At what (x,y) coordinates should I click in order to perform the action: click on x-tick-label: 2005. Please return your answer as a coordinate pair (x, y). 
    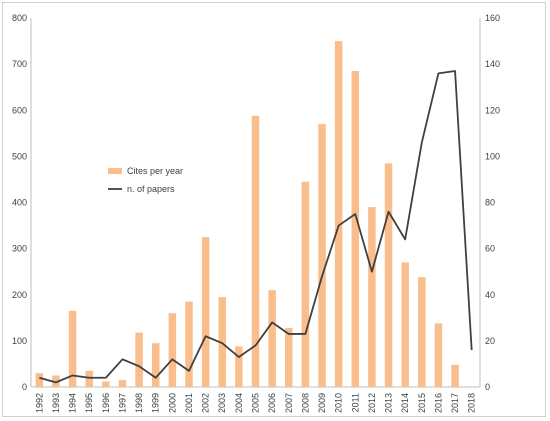
    Looking at the image, I should click on (256, 403).